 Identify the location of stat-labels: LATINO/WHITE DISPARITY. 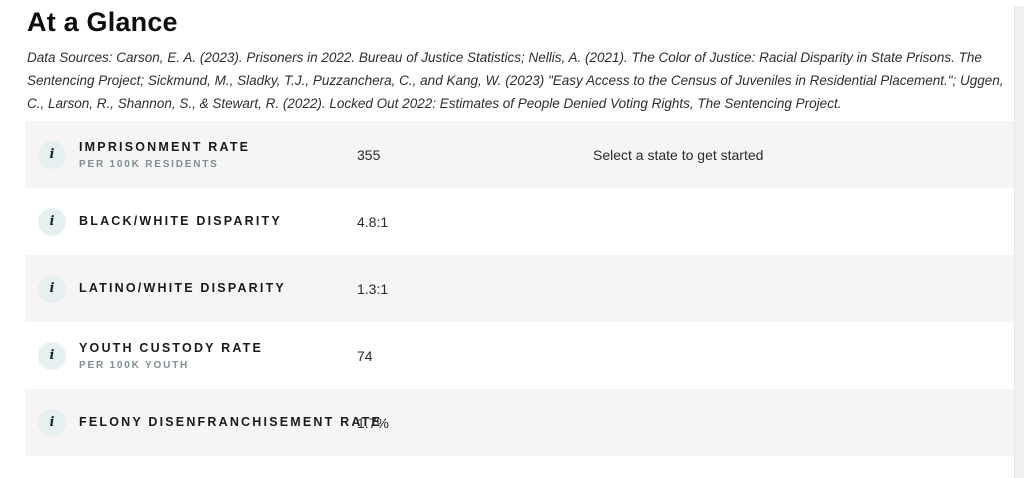
(182, 288).